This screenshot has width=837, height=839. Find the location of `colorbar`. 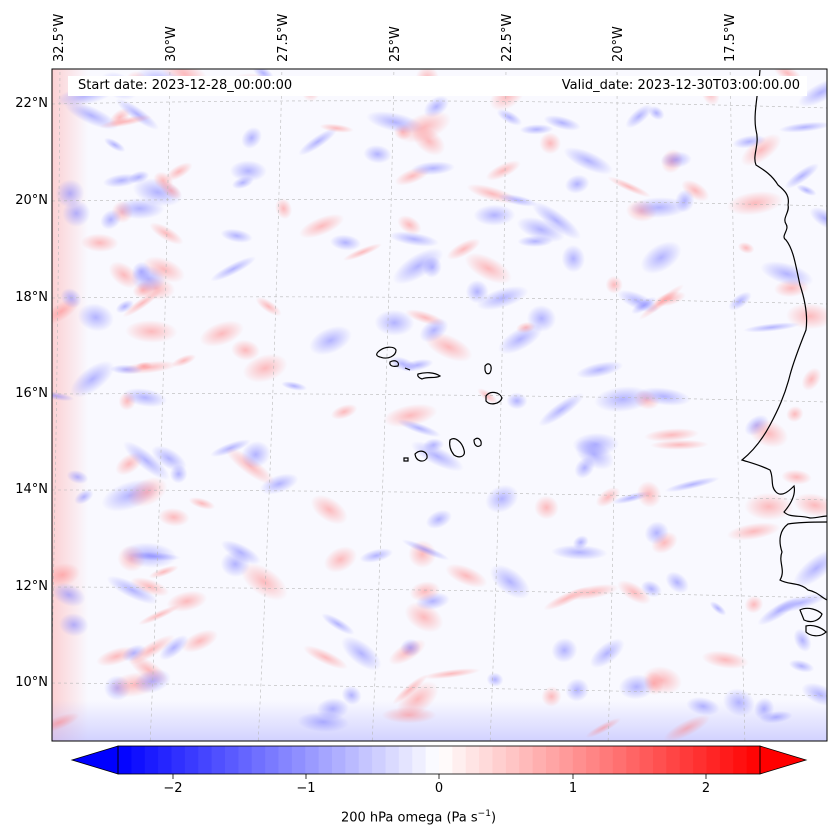

colorbar is located at coordinates (439, 762).